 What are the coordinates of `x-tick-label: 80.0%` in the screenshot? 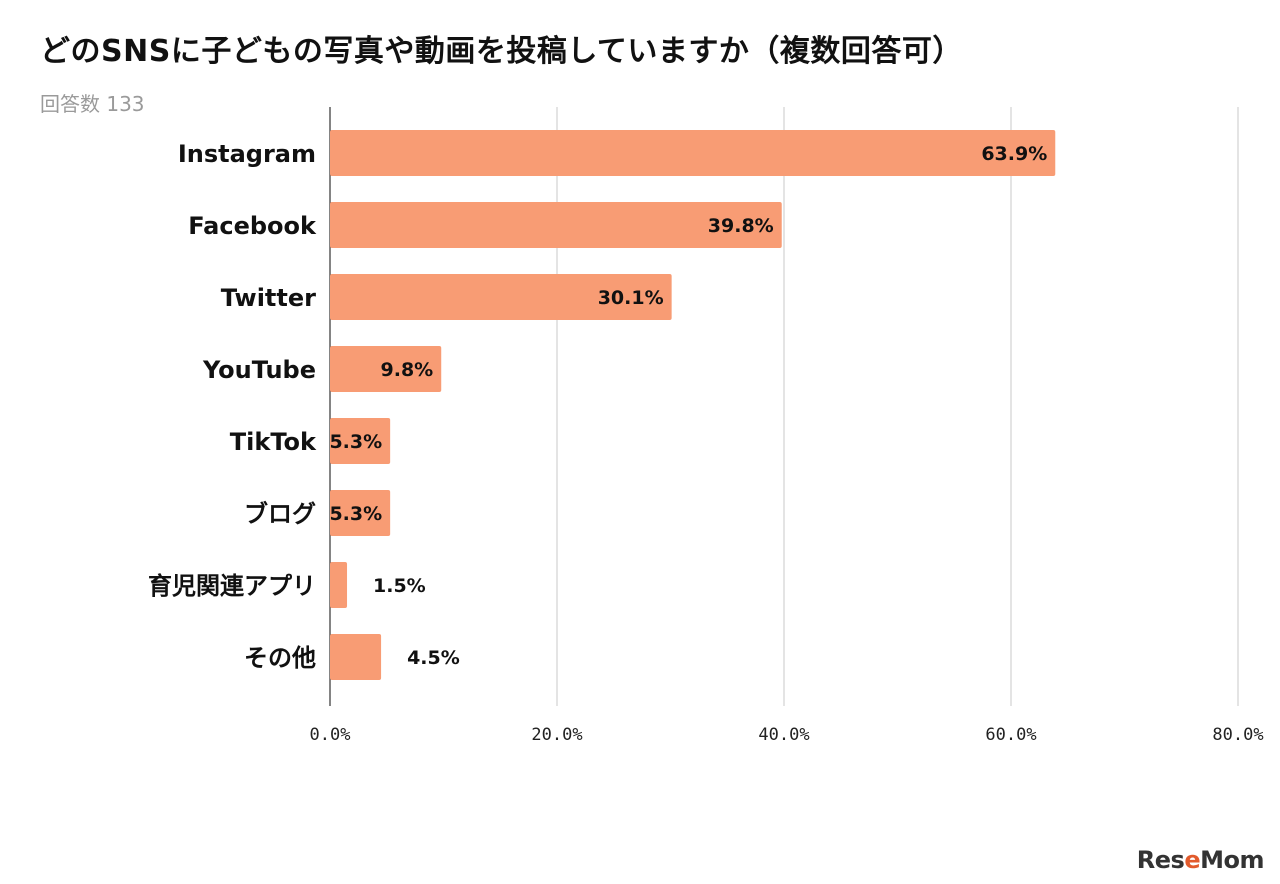 It's located at (1237, 735).